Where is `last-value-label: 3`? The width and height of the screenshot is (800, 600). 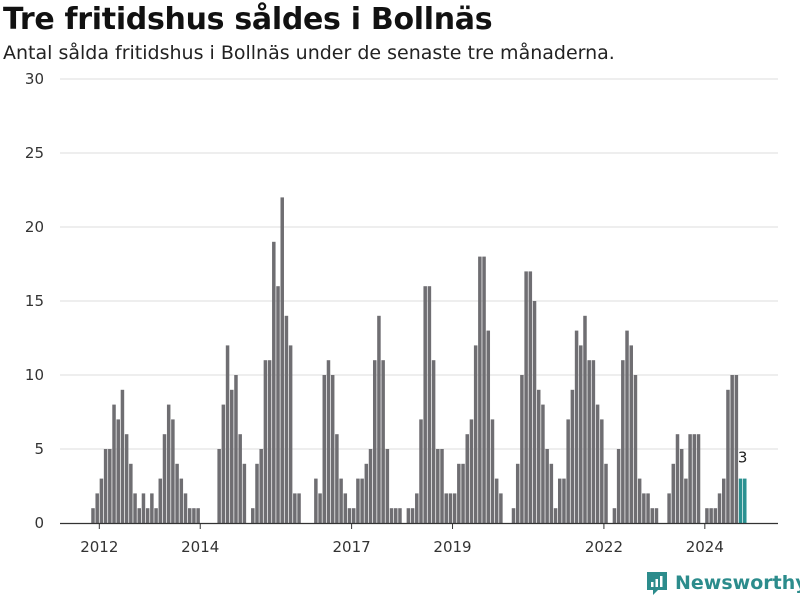
last-value-label: 3 is located at coordinates (743, 458).